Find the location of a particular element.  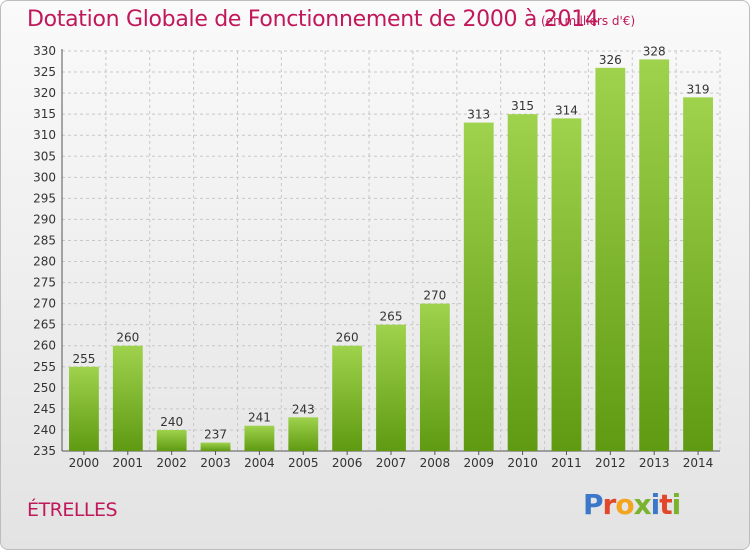

x-tick-label: 2009 is located at coordinates (478, 463).